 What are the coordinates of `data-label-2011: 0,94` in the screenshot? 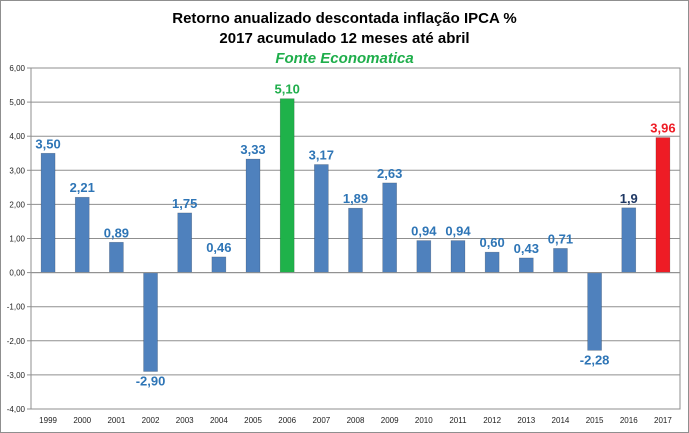 It's located at (458, 231).